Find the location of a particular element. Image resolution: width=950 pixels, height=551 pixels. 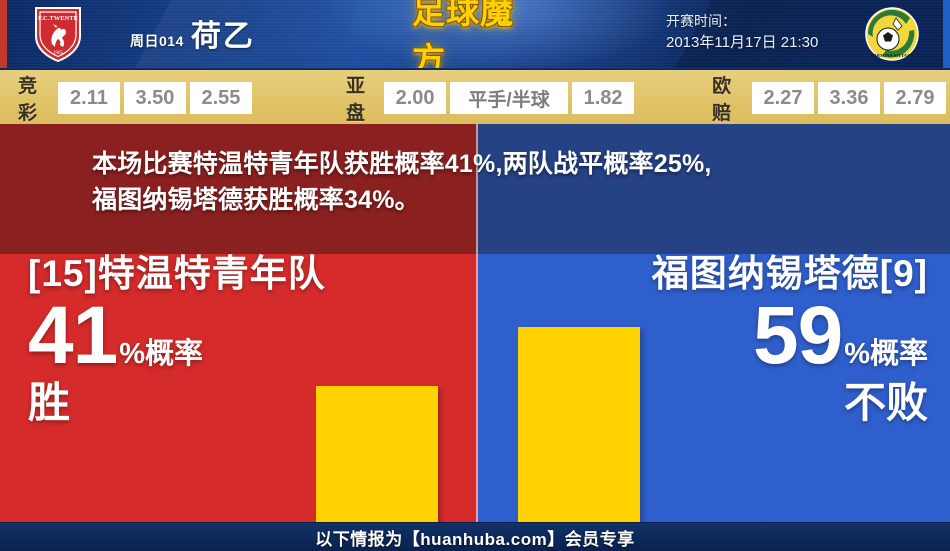

odds-group-yapan: 亚盘 2.00 平手/半球 1.82 is located at coordinates (492, 98).